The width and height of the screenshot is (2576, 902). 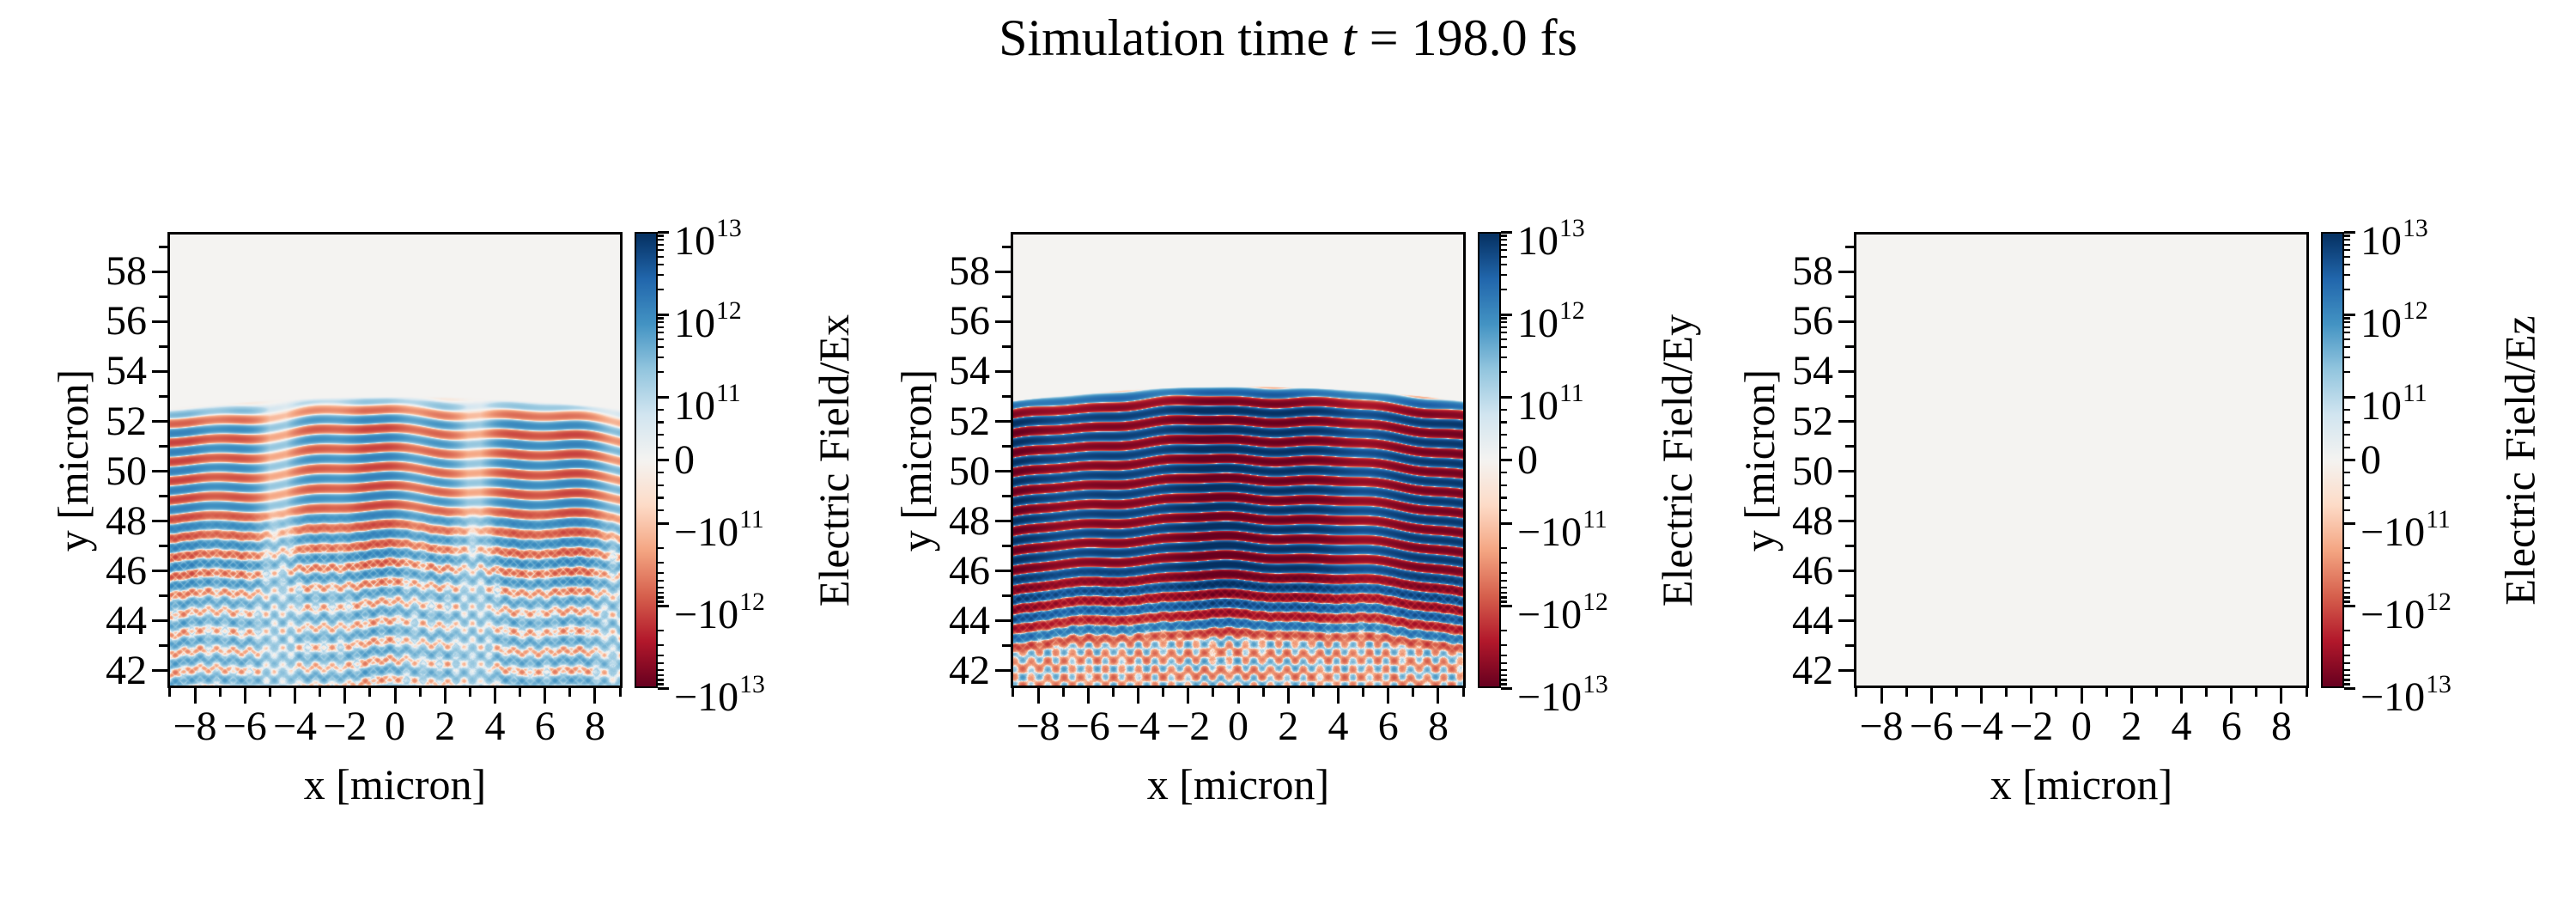 I want to click on heatmap-ey-canvas, so click(x=1239, y=460).